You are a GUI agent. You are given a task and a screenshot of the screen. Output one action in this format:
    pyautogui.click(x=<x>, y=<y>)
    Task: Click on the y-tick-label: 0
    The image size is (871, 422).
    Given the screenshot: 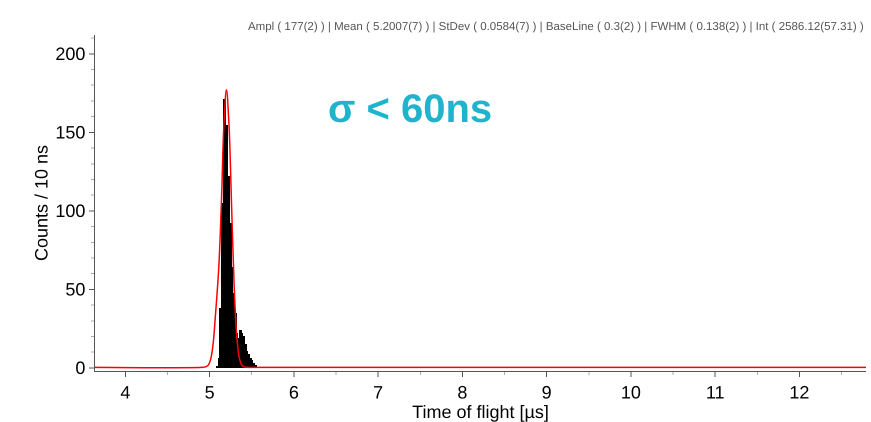 What is the action you would take?
    pyautogui.click(x=80, y=368)
    